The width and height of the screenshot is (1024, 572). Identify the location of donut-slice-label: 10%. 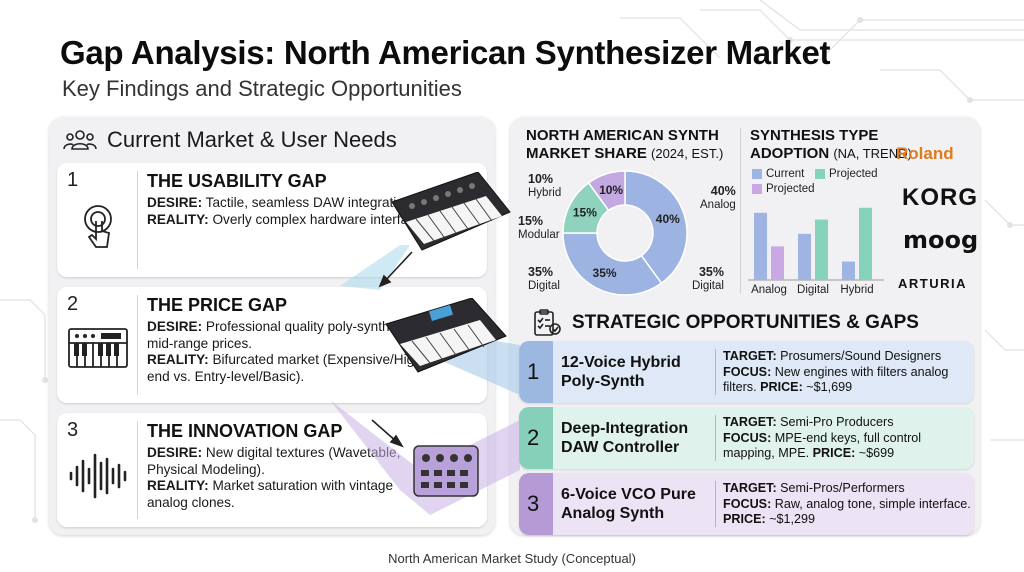
(611, 190).